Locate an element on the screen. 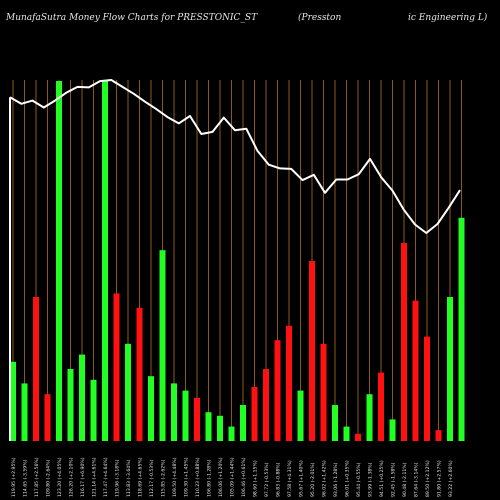  x-tick-label: 106.46 (+0.61%) is located at coordinates (244, 477).